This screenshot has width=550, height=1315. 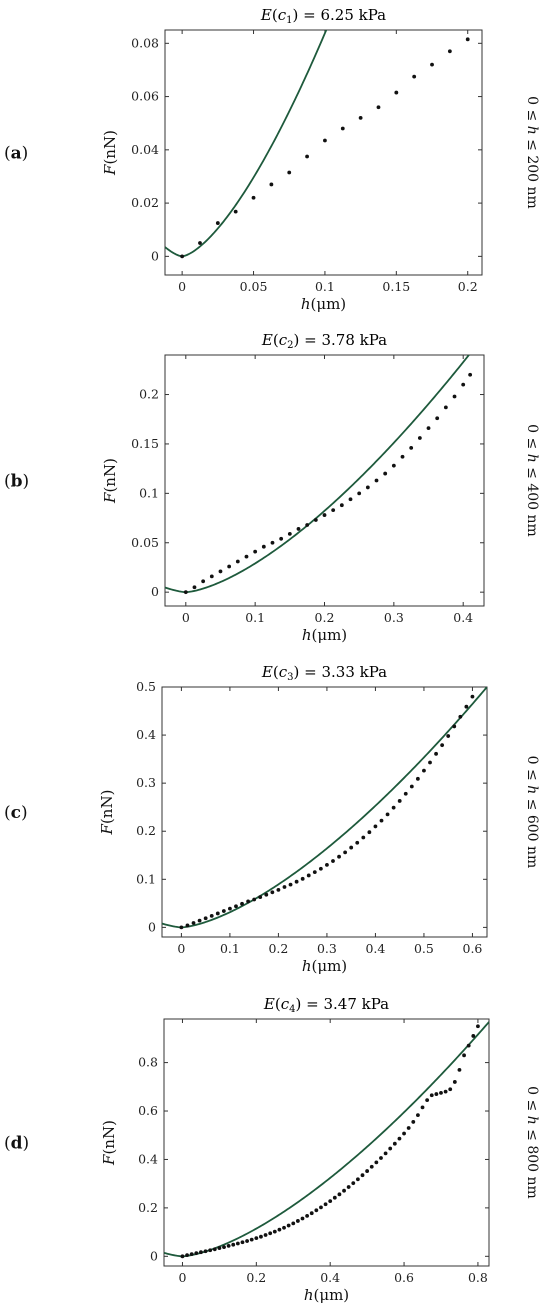 I want to click on plot-frame, so click(x=323, y=152).